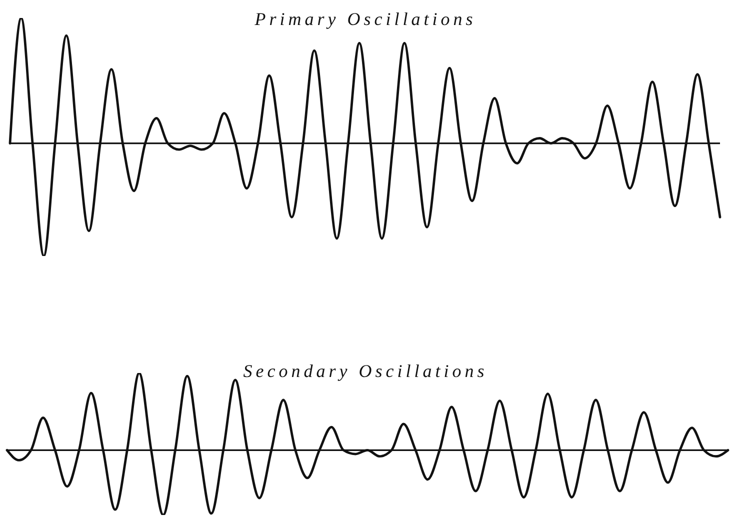 The width and height of the screenshot is (731, 518). What do you see at coordinates (366, 19) in the screenshot?
I see `chart-title: Primary Oscillations` at bounding box center [366, 19].